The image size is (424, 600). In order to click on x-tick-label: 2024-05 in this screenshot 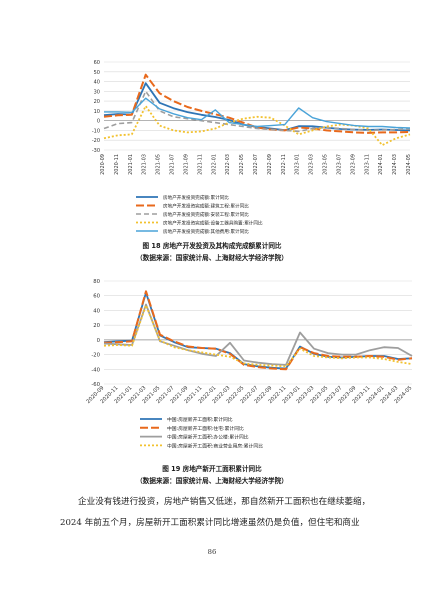, I will do `click(409, 164)`.